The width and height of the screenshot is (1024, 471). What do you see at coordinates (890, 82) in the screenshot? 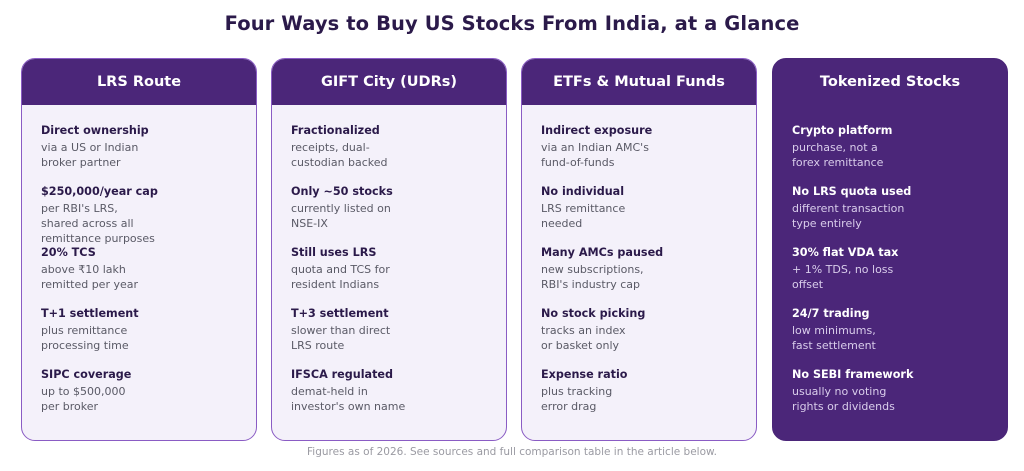
I see `card-heading: Tokenized Stocks` at bounding box center [890, 82].